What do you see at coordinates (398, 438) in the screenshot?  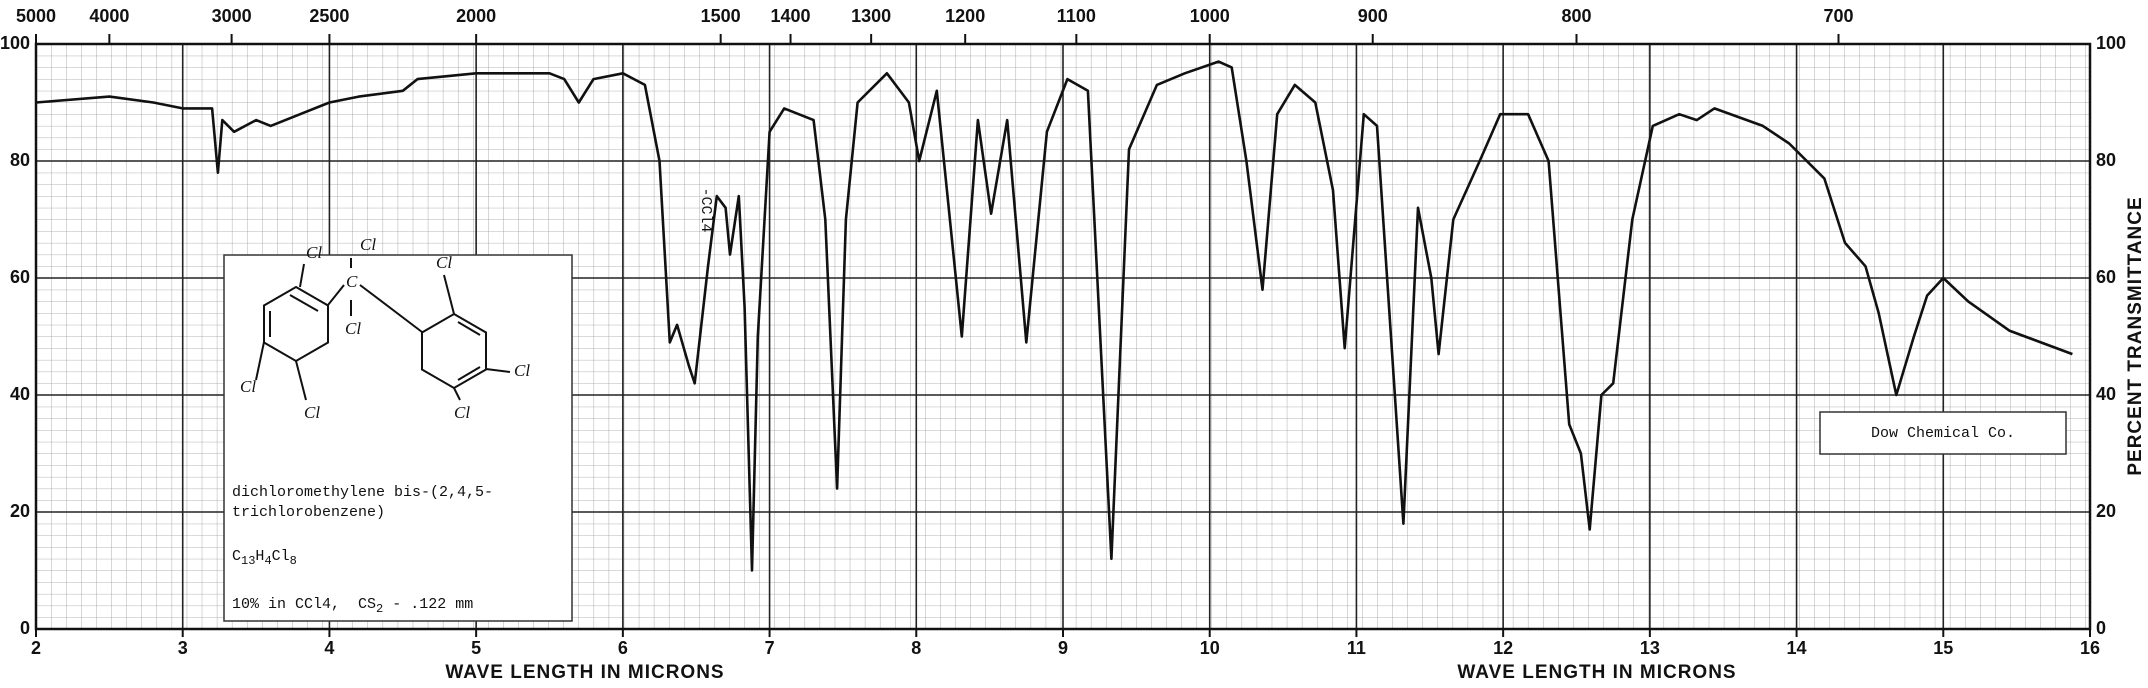 I see `structure-panel` at bounding box center [398, 438].